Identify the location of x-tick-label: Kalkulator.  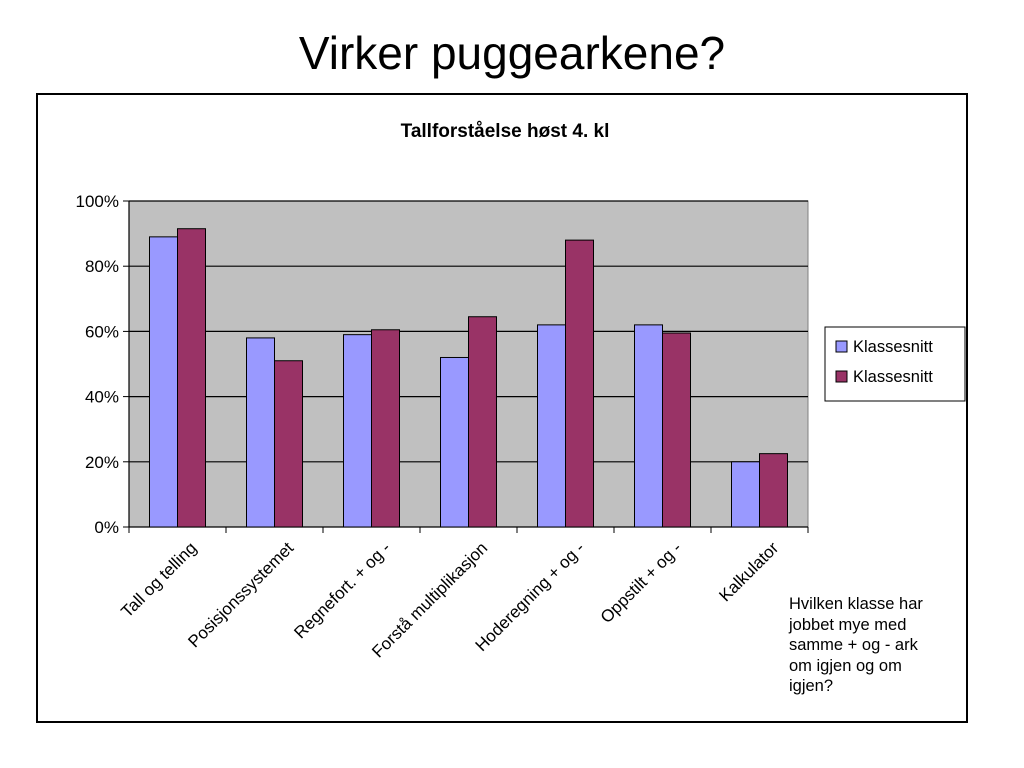
(748, 571).